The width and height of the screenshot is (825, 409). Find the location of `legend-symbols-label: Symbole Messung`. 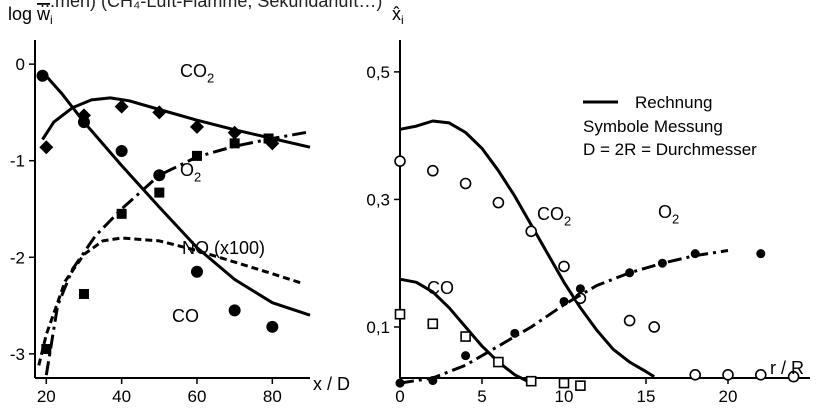

legend-symbols-label: Symbole Messung is located at coordinates (653, 126).